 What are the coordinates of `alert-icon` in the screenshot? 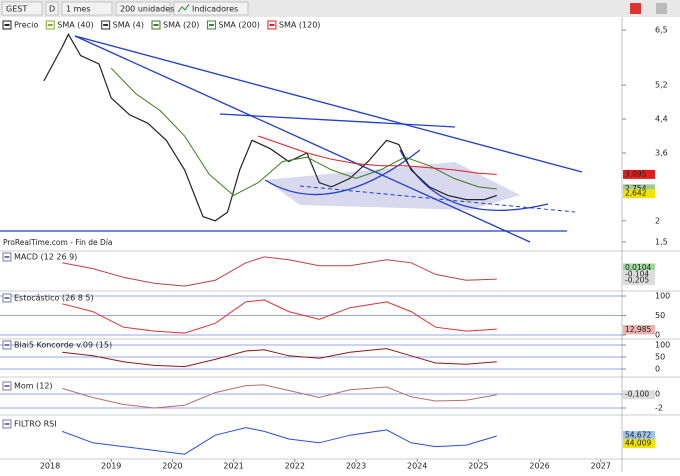 It's located at (635, 8).